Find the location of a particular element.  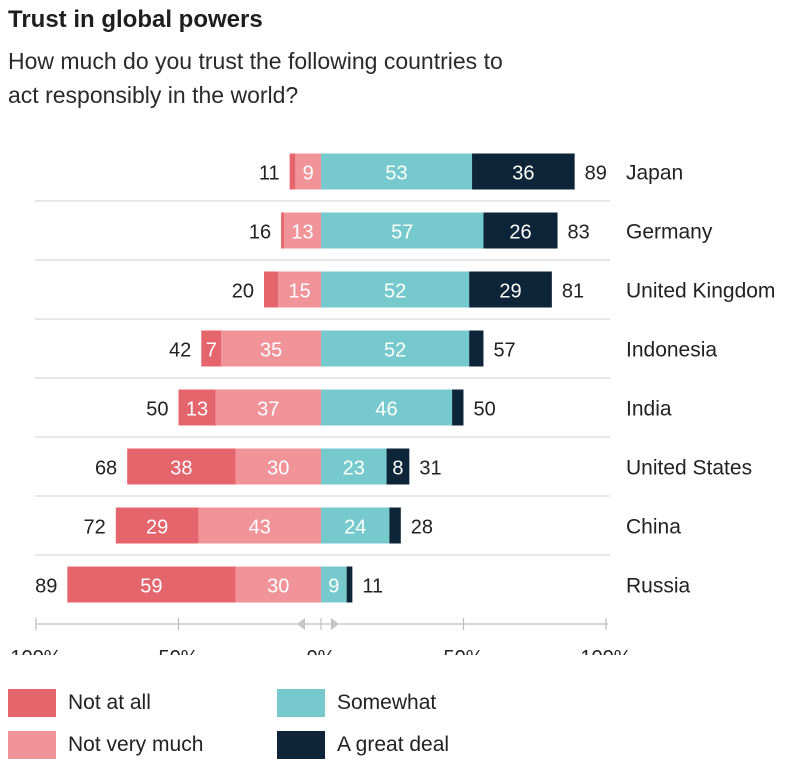

positive-total-russia: 11 is located at coordinates (372, 587).